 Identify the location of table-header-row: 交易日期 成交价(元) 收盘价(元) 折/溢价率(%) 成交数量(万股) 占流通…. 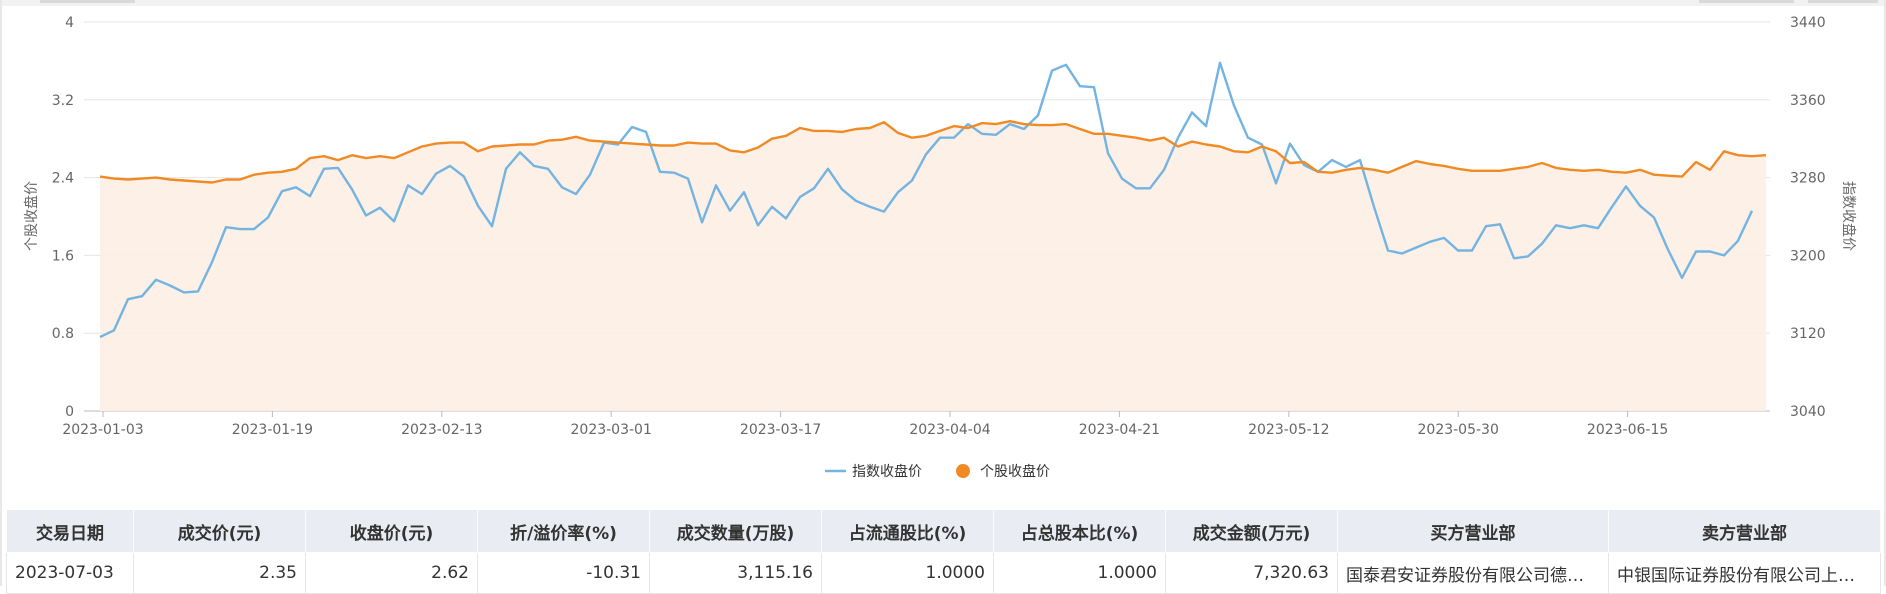
(943, 531).